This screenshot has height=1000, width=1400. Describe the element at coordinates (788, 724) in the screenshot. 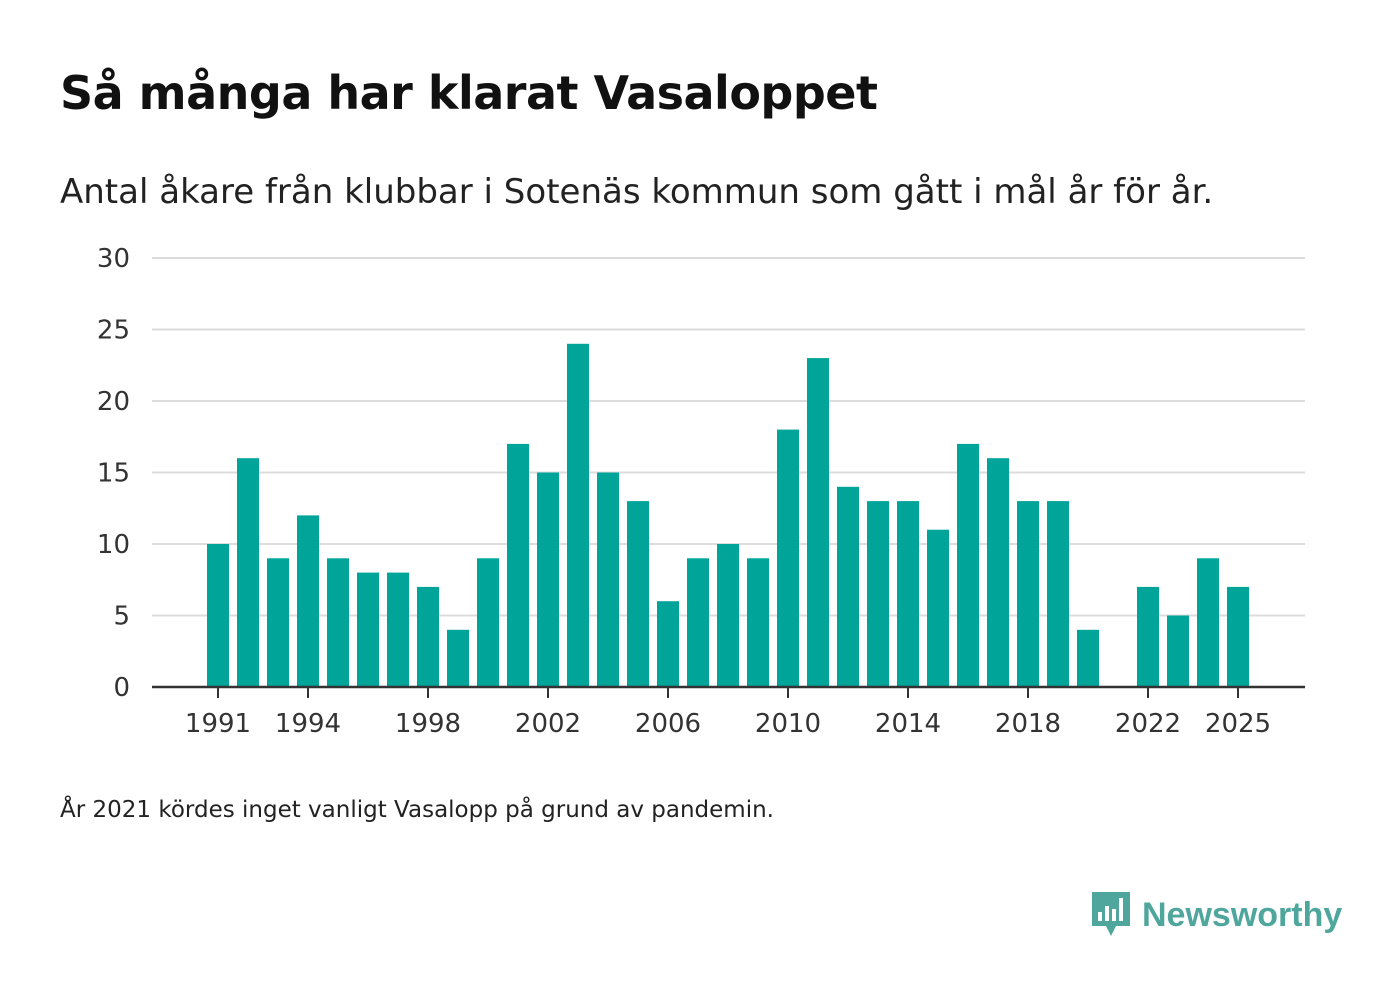

I see `x-tick-label: 2010` at that location.